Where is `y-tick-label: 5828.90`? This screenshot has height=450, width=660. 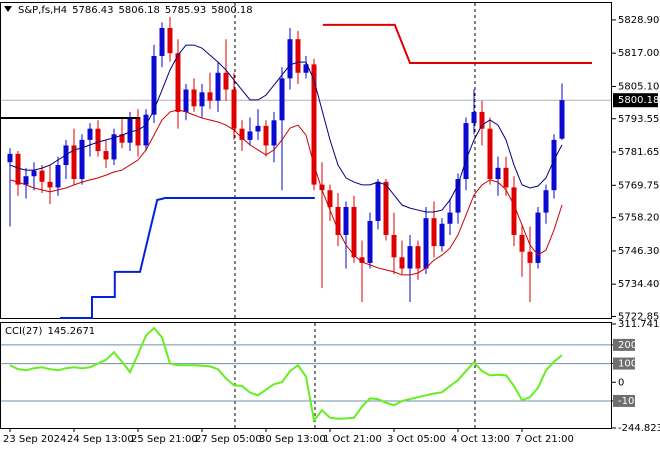 y-tick-label: 5828.90 is located at coordinates (638, 20).